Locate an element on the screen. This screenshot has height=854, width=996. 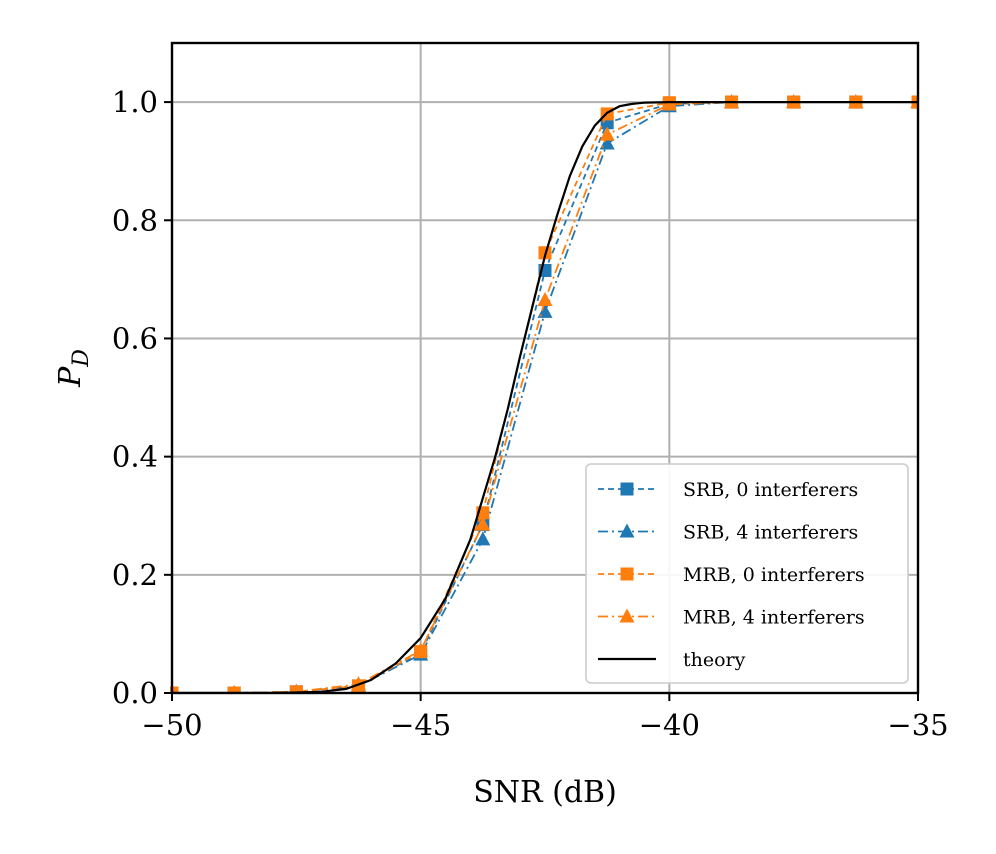
y-tick-label: 0.0 is located at coordinates (135, 693).